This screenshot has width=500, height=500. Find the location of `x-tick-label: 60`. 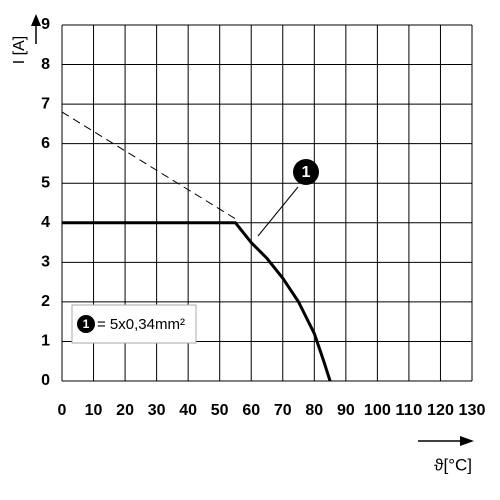

x-tick-label: 60 is located at coordinates (251, 410).